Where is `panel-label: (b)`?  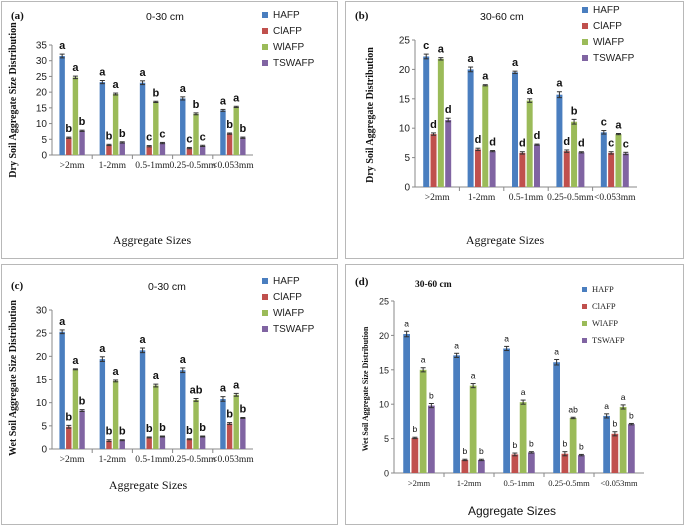
panel-label: (b) is located at coordinates (362, 16).